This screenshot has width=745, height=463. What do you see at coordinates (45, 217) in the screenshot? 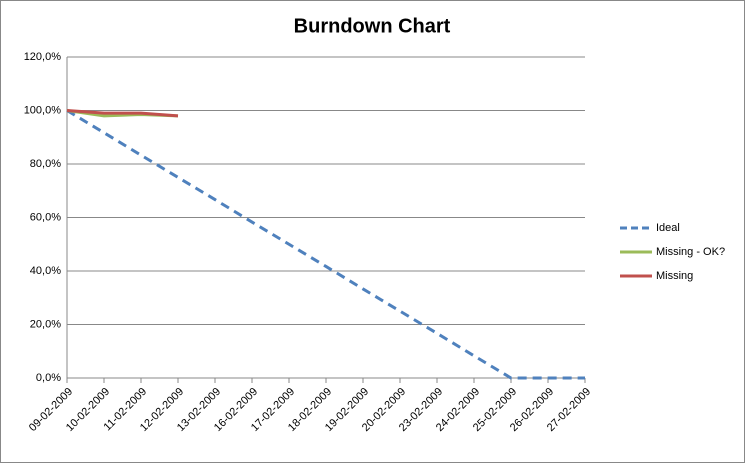
I see `y-tick-label: 60,0%` at bounding box center [45, 217].